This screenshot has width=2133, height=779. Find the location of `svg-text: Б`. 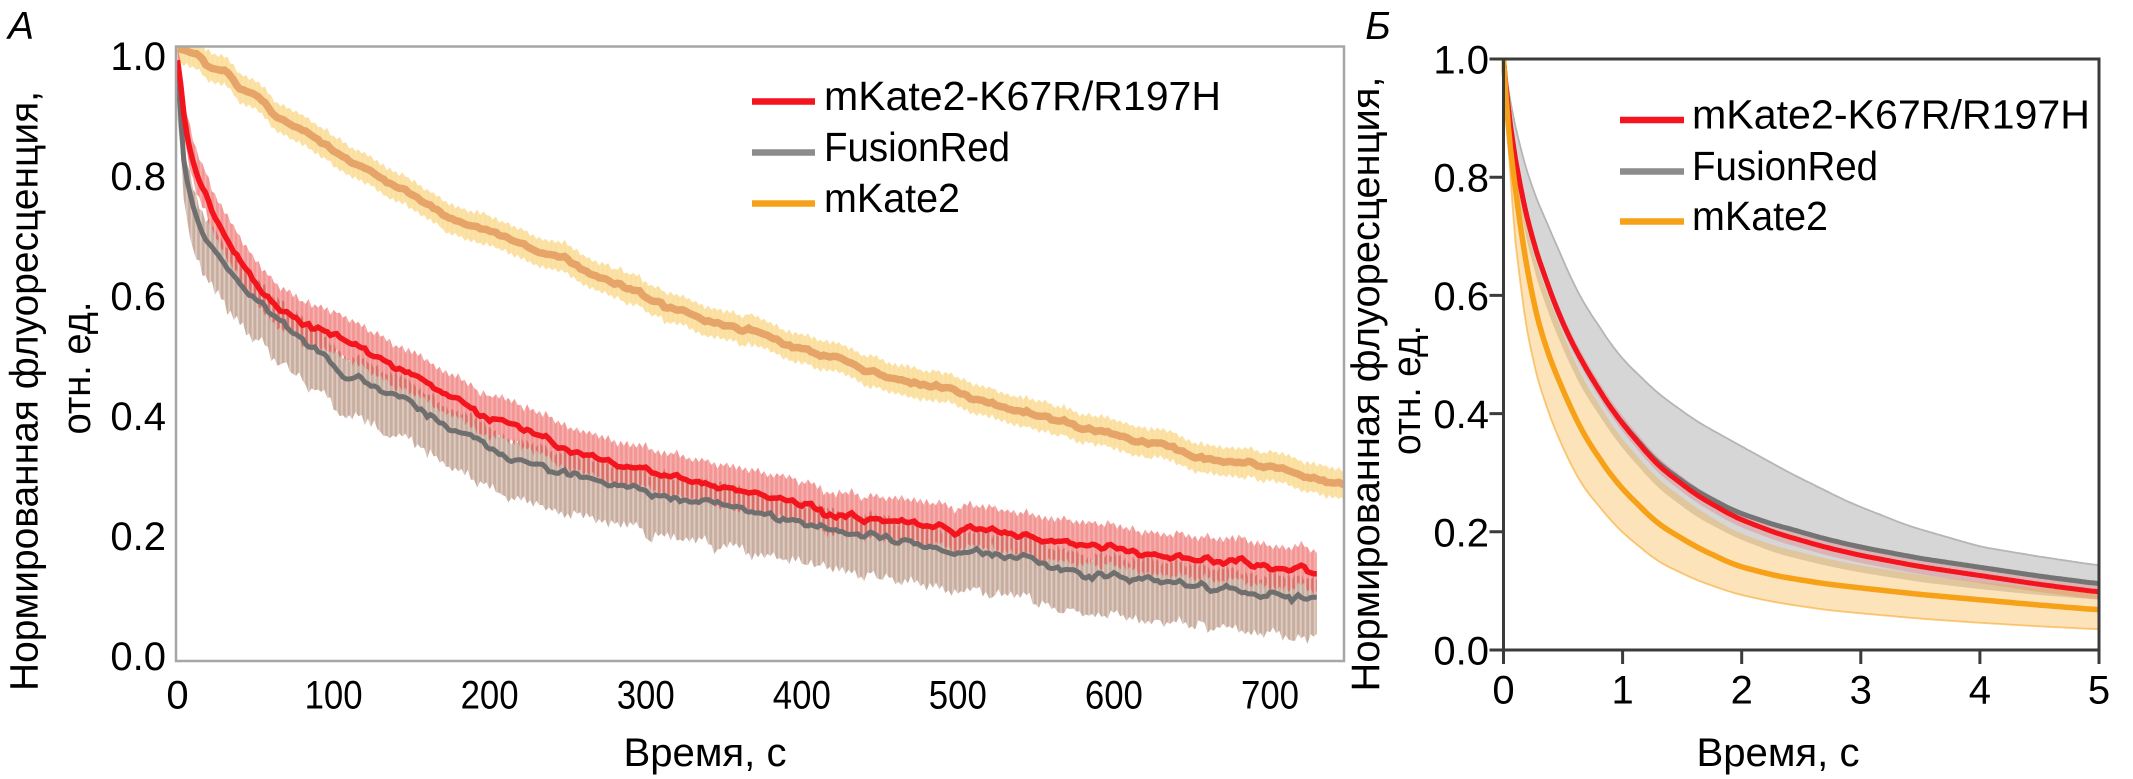

svg-text: Б is located at coordinates (1377, 26).